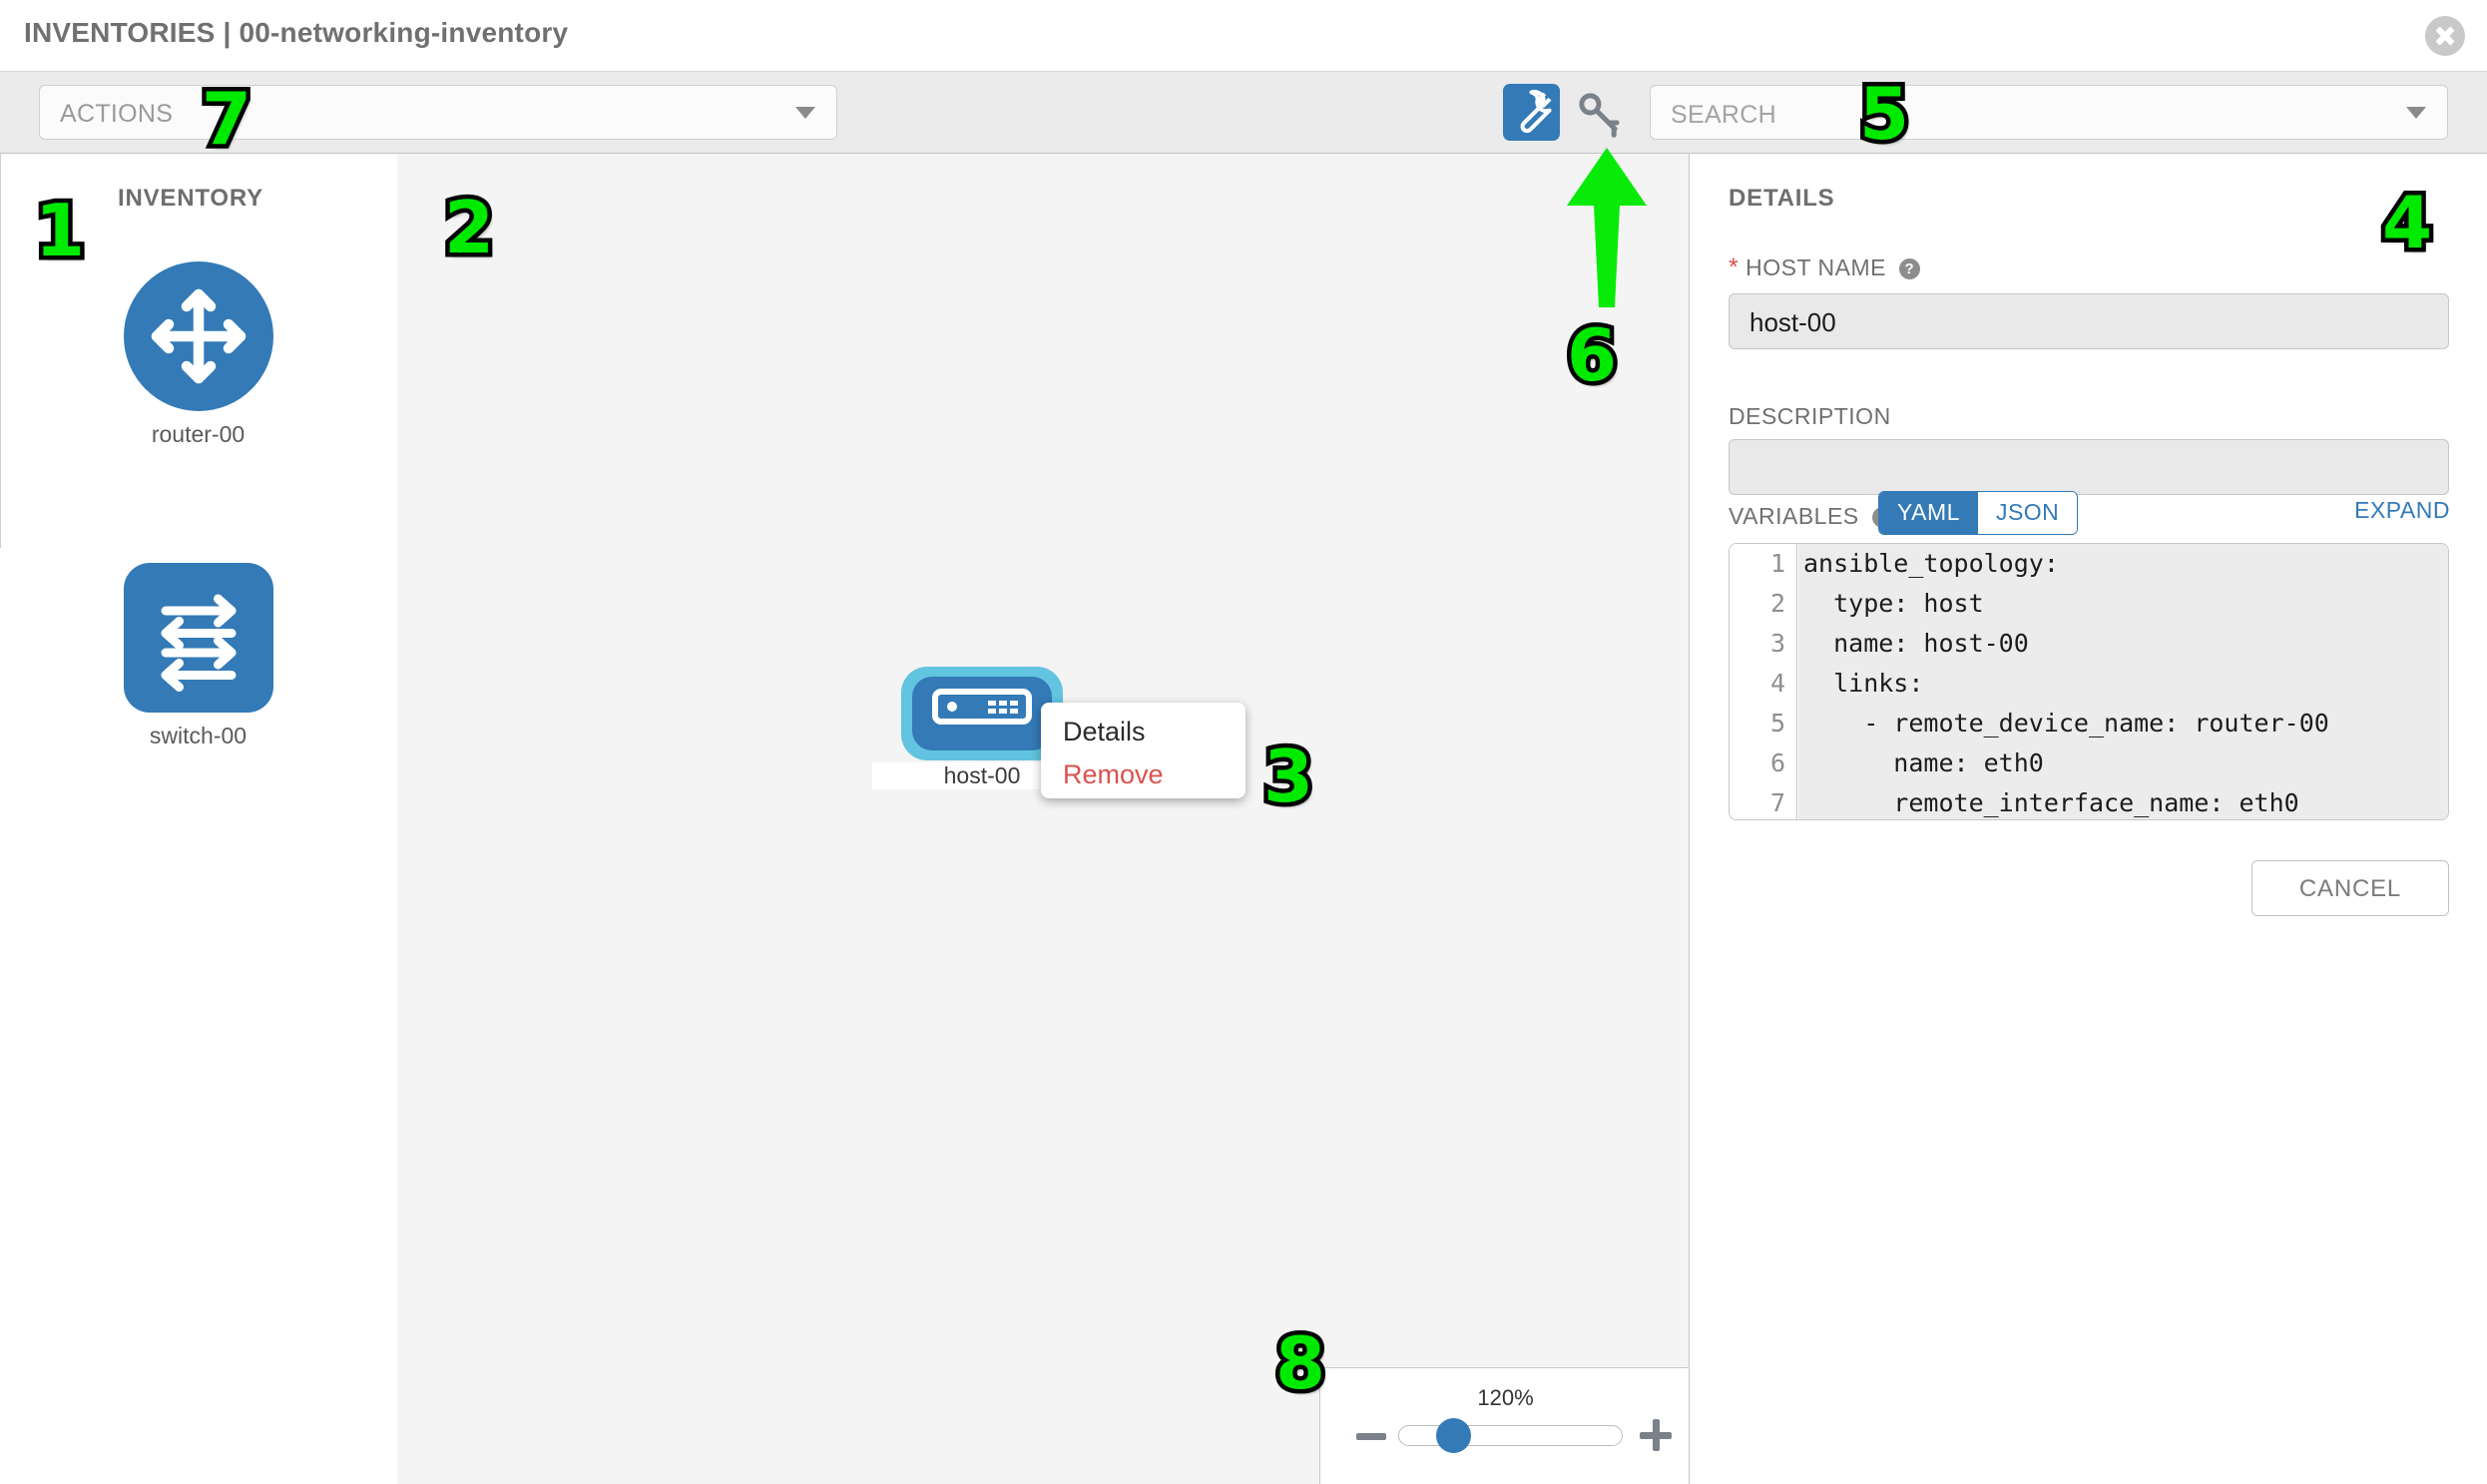 This screenshot has width=2487, height=1484. What do you see at coordinates (1243, 113) in the screenshot?
I see `toolbar: ACTIONS SEARCH` at bounding box center [1243, 113].